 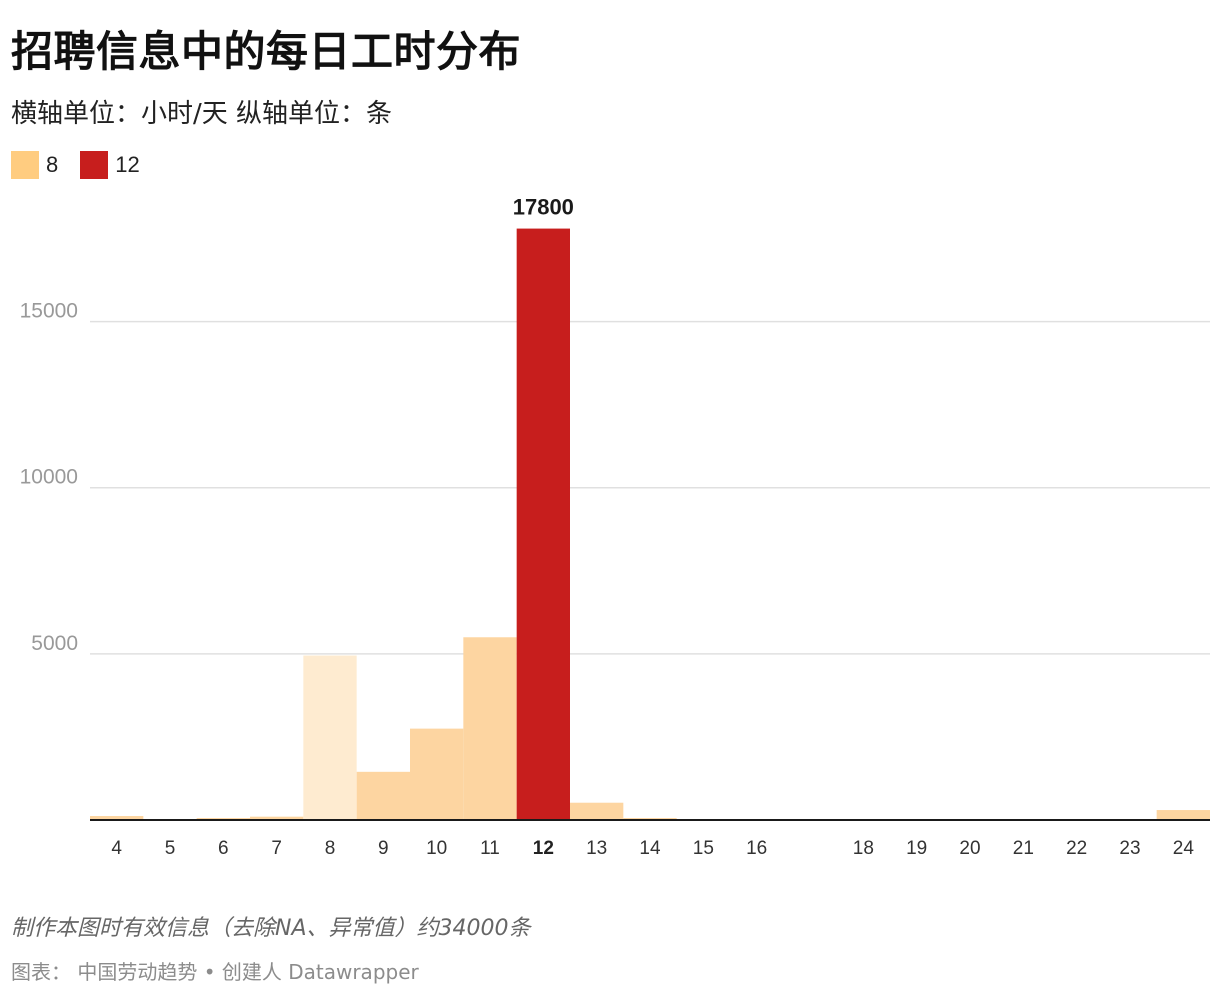 What do you see at coordinates (41, 972) in the screenshot?
I see `footer-prefix: 图表：` at bounding box center [41, 972].